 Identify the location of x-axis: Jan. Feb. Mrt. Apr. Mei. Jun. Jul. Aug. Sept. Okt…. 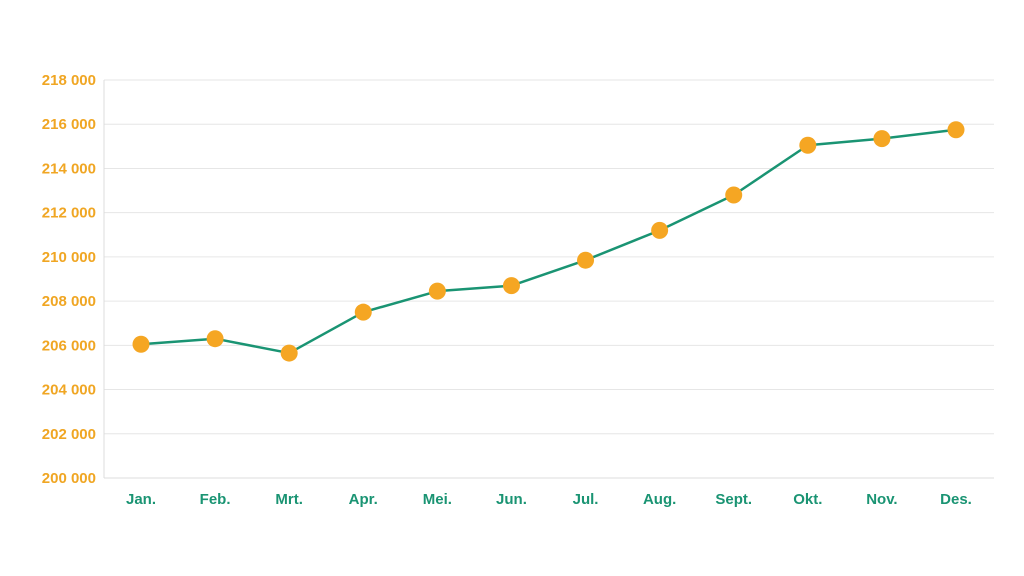
(549, 499).